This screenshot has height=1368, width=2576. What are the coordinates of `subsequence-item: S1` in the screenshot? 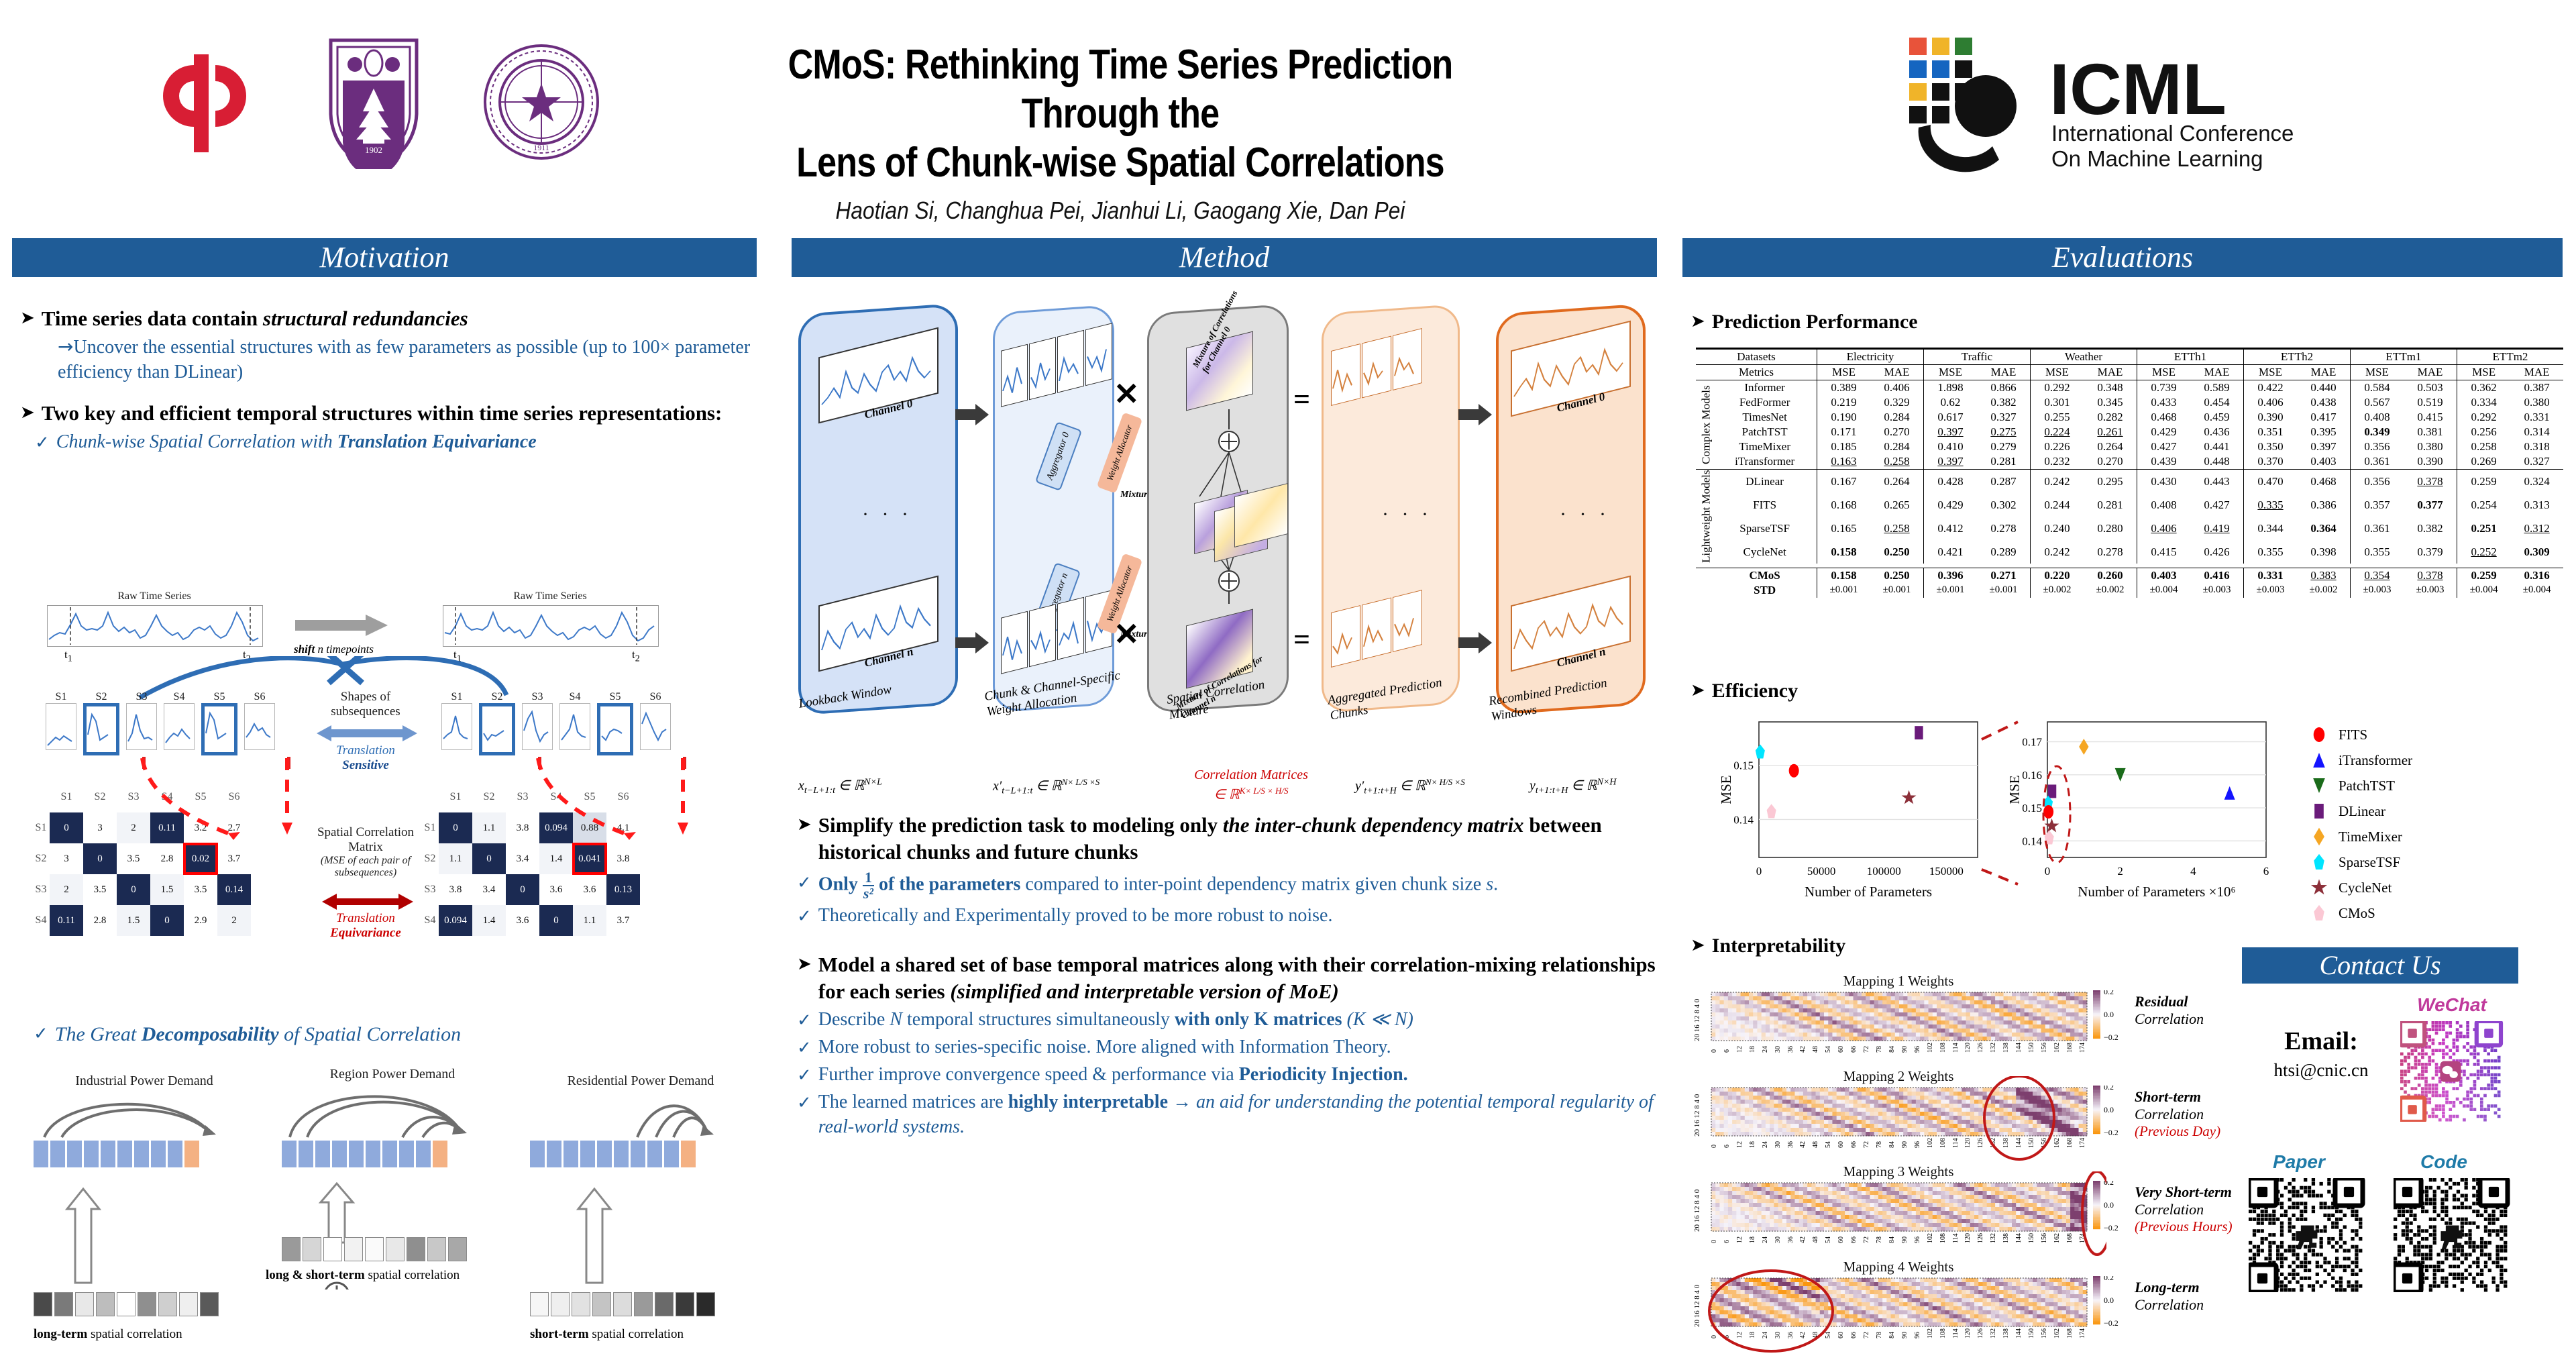 It's located at (456, 723).